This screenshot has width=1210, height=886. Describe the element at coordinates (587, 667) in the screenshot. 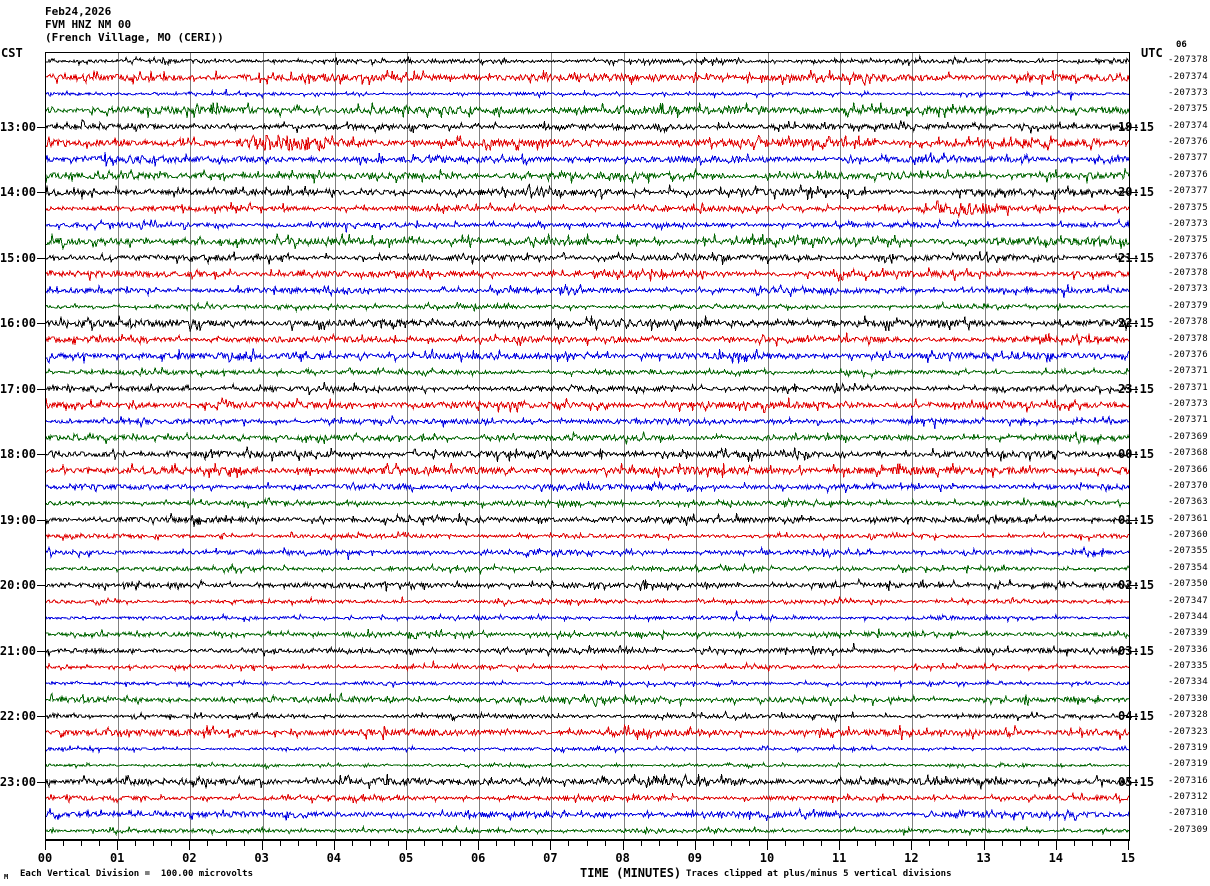

I see `trace-37-red` at that location.